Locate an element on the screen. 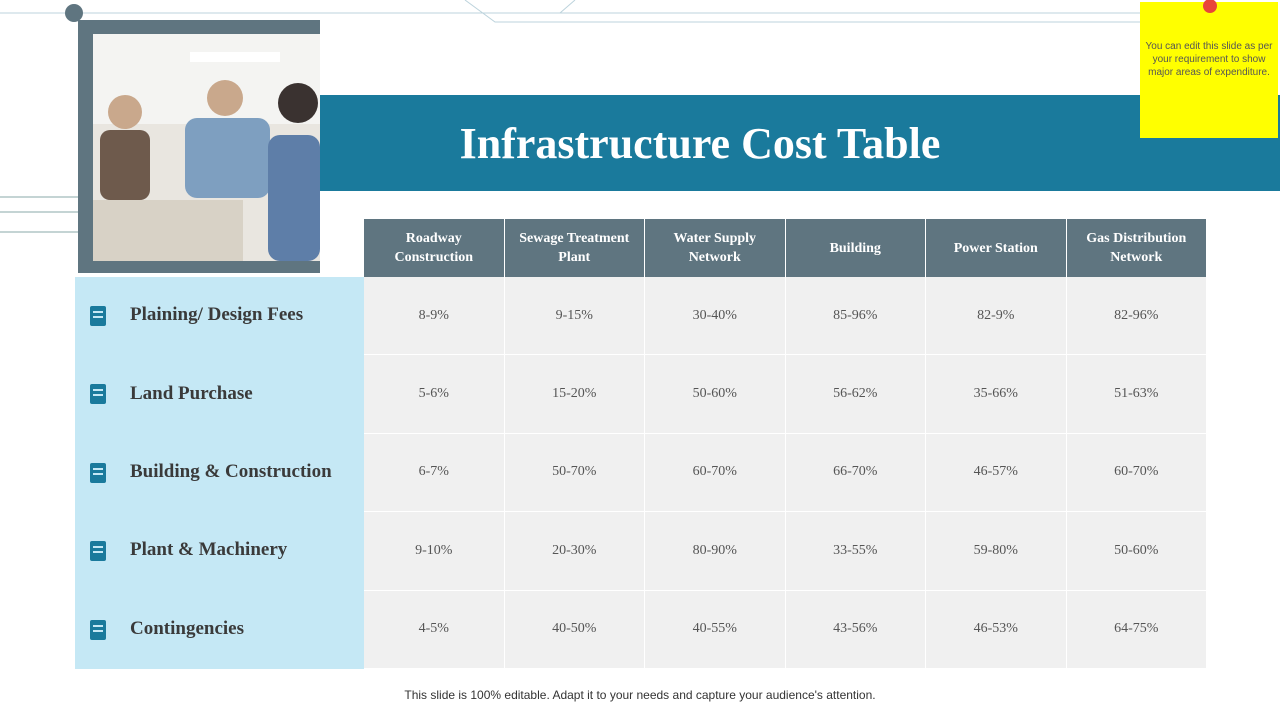 Image resolution: width=1280 pixels, height=720 pixels. table-cell: 5-6% is located at coordinates (434, 394).